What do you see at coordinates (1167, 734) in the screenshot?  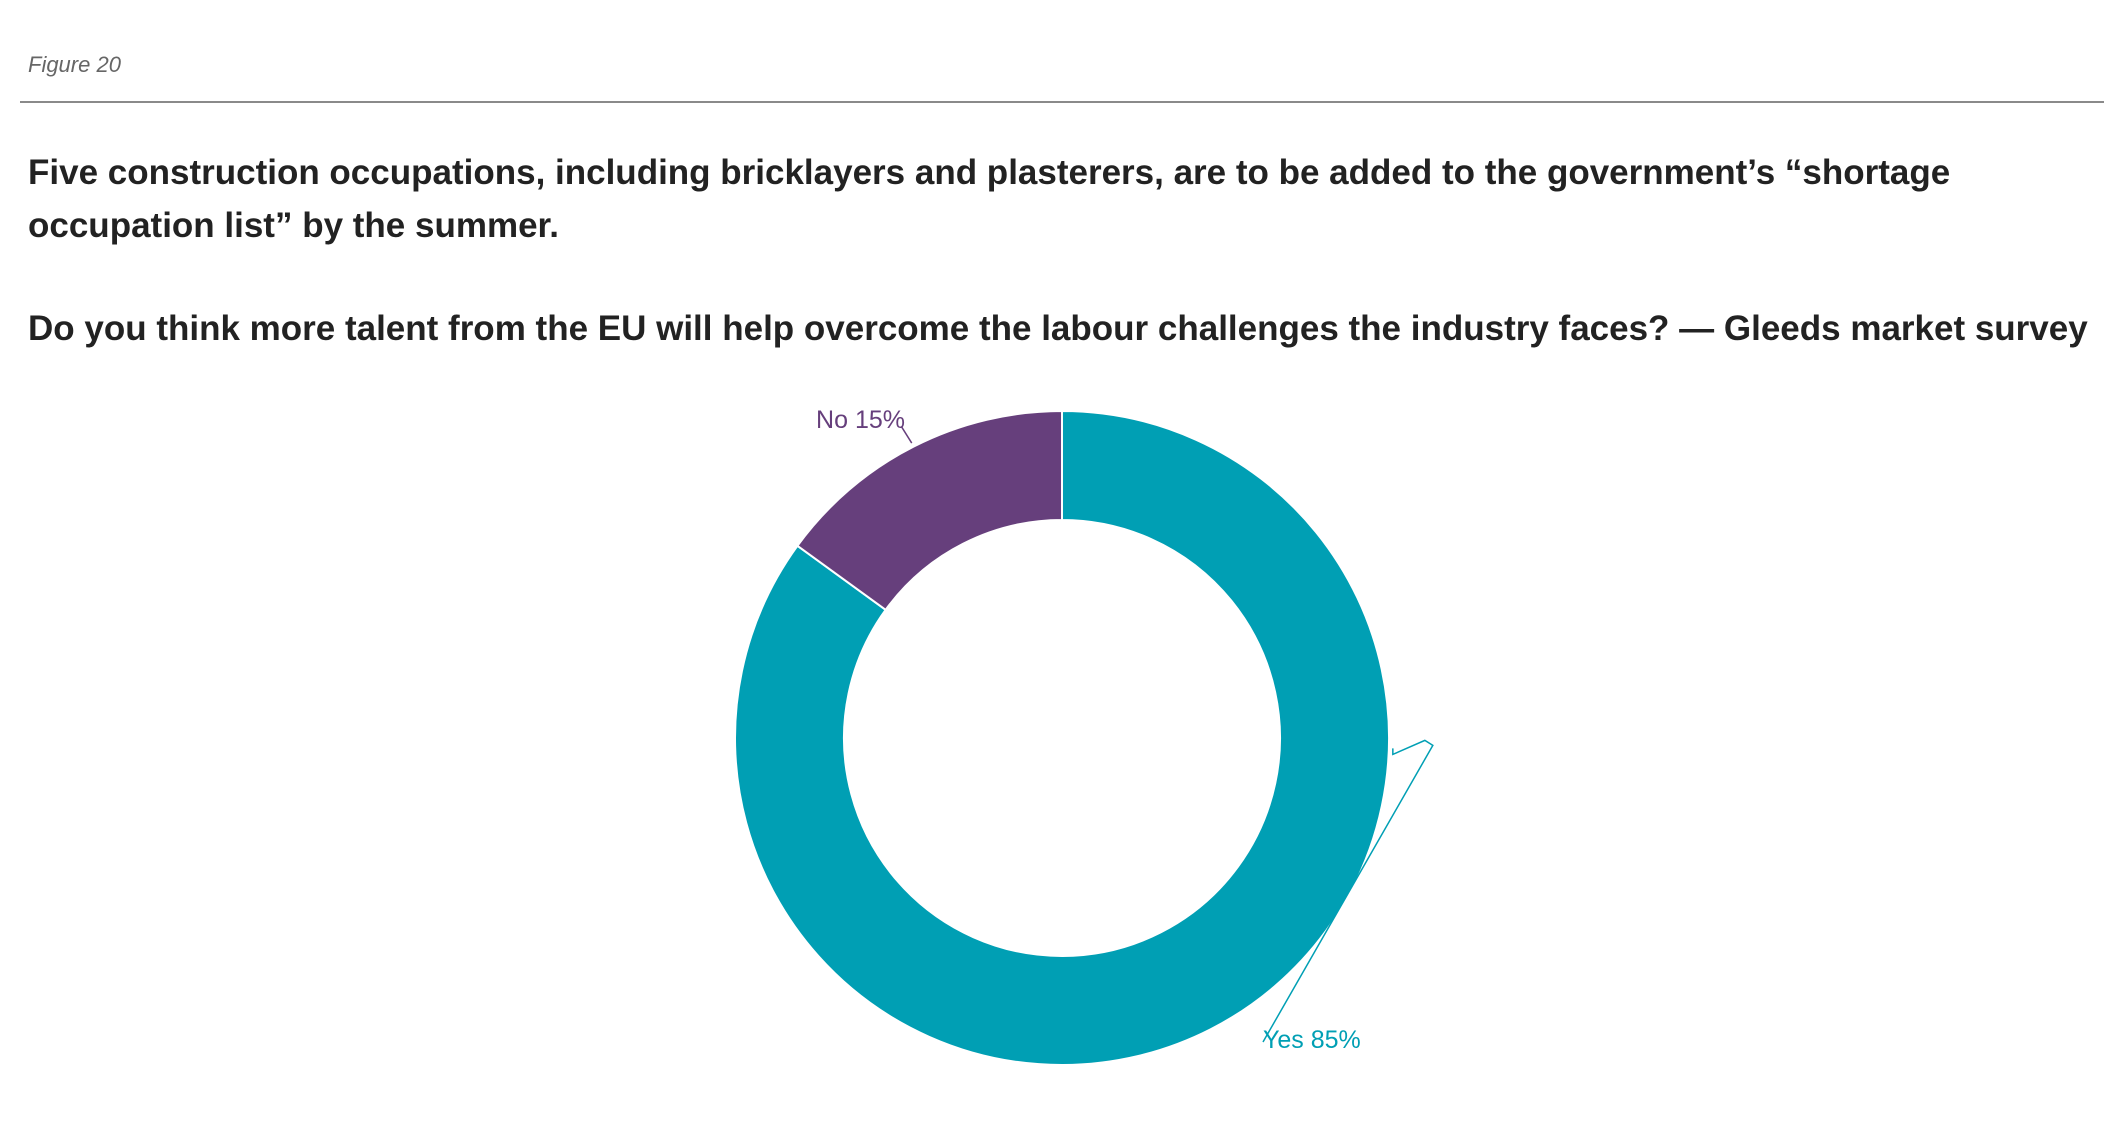 I see `label-leaders` at bounding box center [1167, 734].